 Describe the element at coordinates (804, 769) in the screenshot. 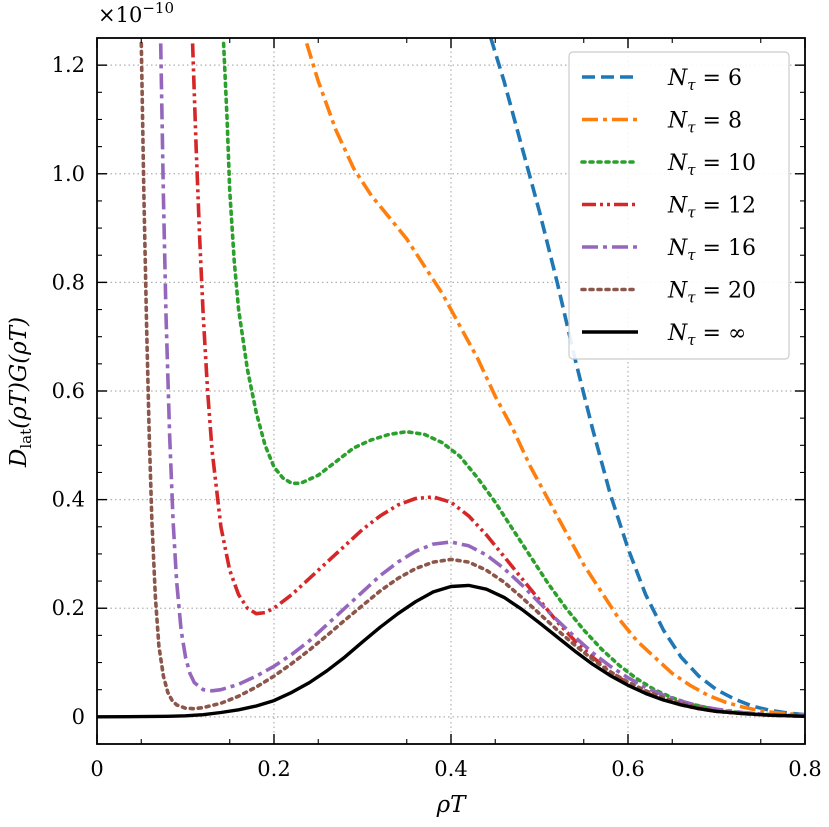

I see `x-tick-label: 0.8` at that location.